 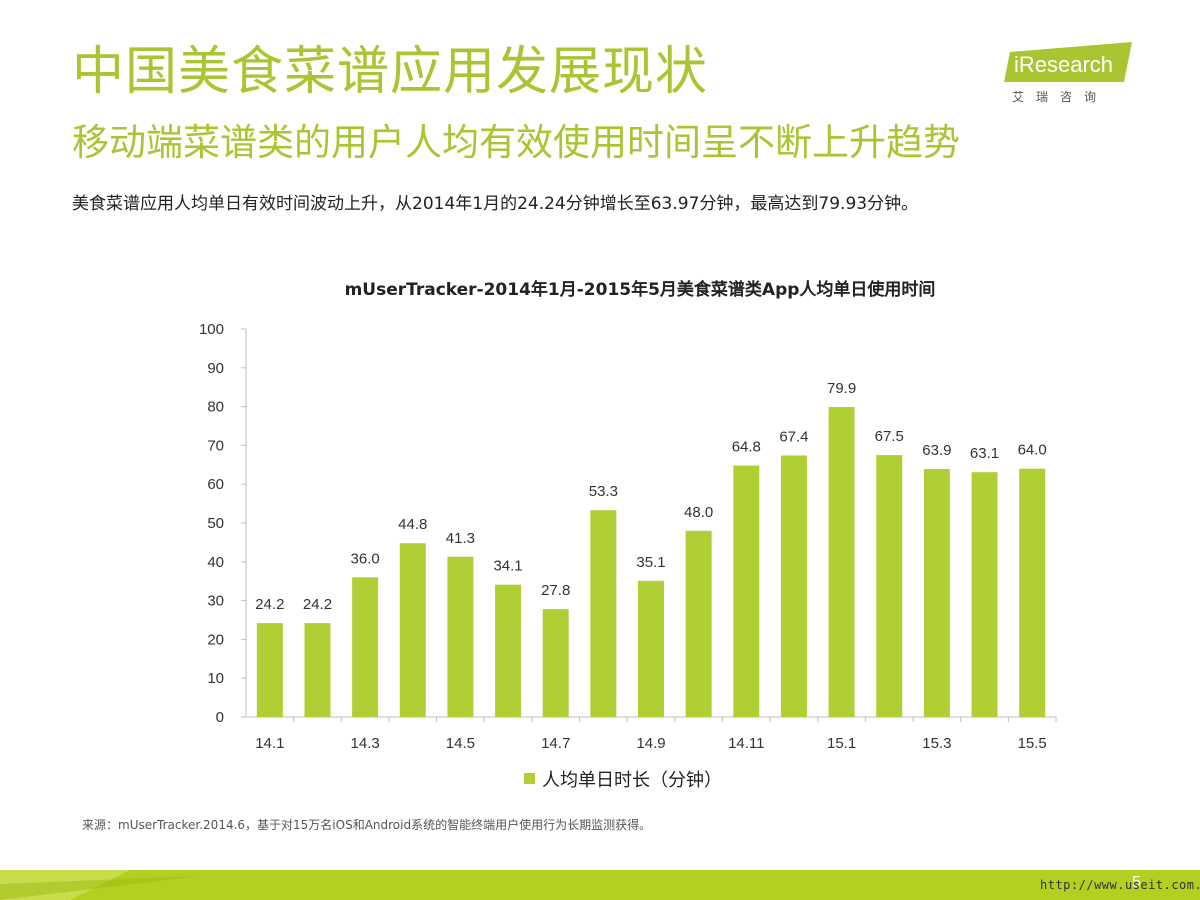 I want to click on value-label: 44.8, so click(x=412, y=524).